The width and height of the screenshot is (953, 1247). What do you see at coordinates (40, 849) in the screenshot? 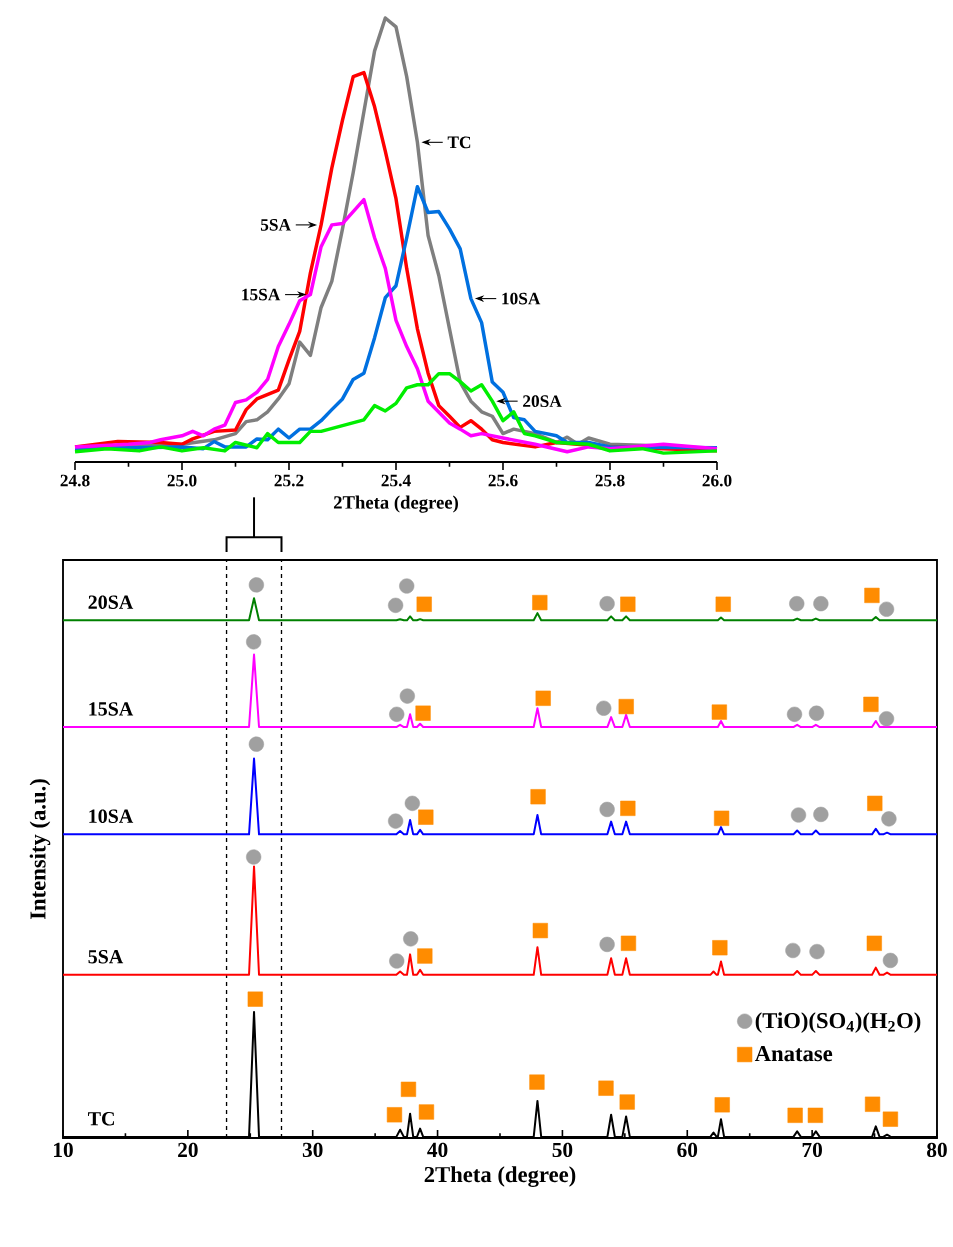
I see `y-axis-title: Intensity (a.u.)` at bounding box center [40, 849].